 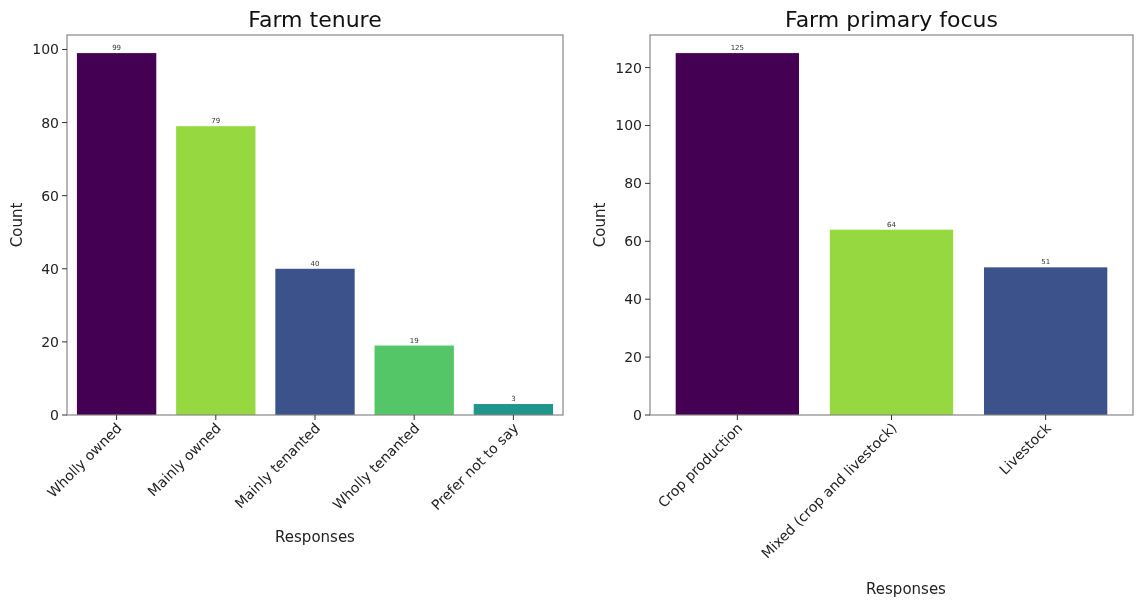 I want to click on y-tick-label: 120, so click(x=628, y=67).